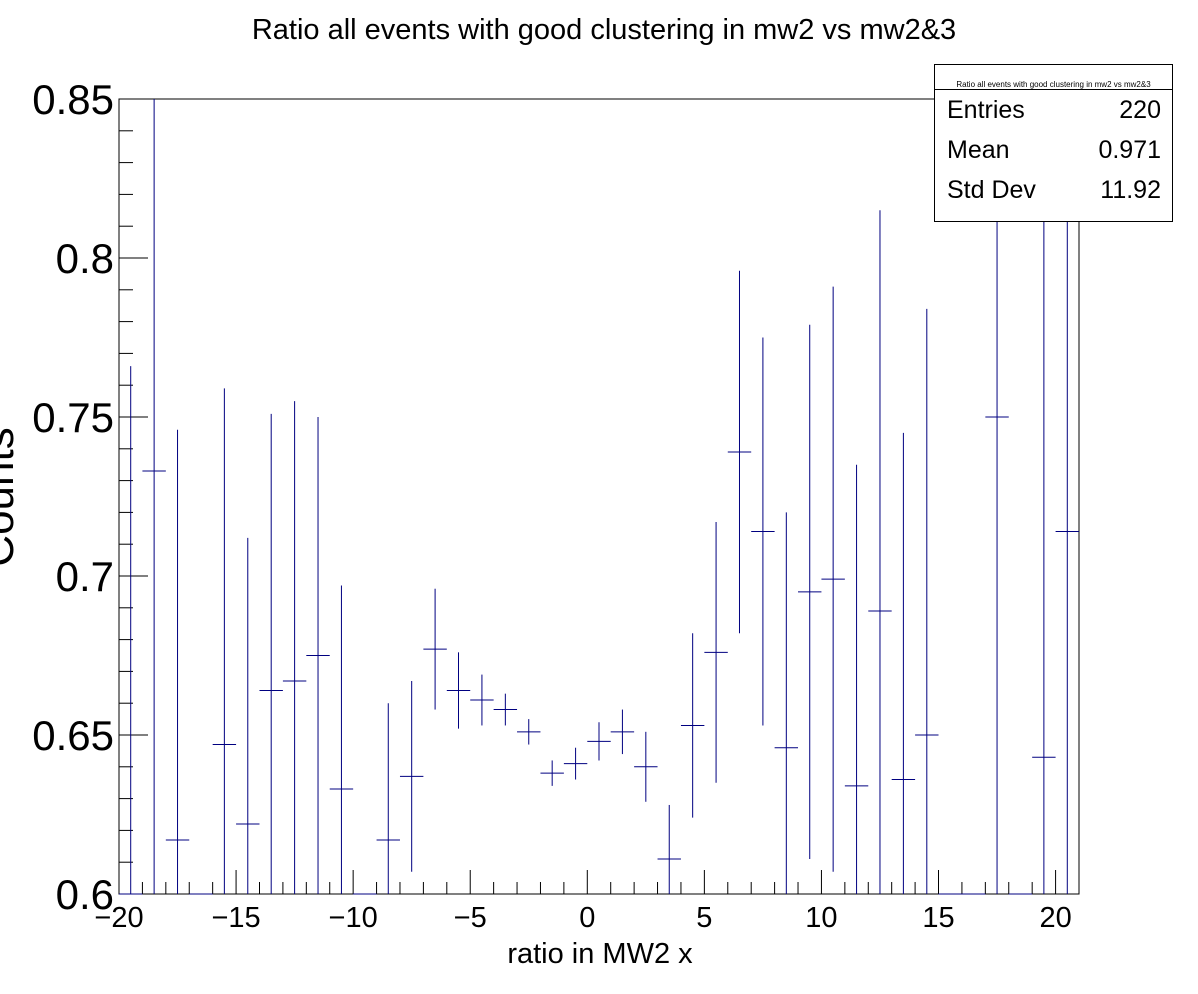 This screenshot has width=1198, height=994. What do you see at coordinates (1053, 110) in the screenshot?
I see `stats-row-entries: Entries 220` at bounding box center [1053, 110].